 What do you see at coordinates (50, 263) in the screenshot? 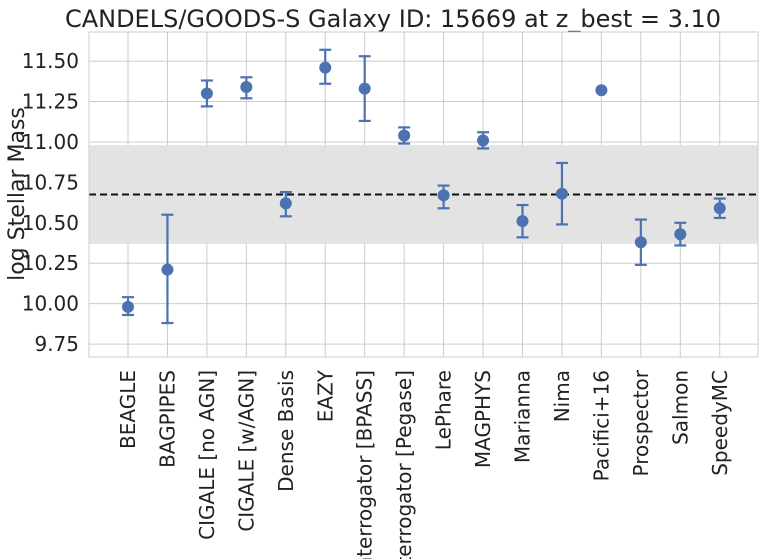
I see `y-tick-label: 10.25` at bounding box center [50, 263].